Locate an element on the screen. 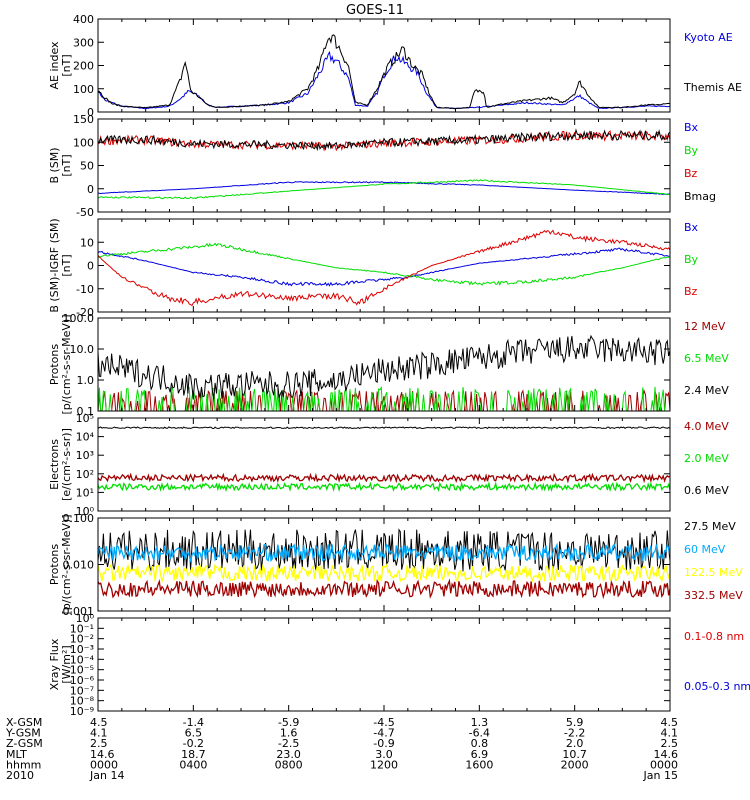 The image size is (750, 800). series-line-27-5-mev is located at coordinates (384, 550).